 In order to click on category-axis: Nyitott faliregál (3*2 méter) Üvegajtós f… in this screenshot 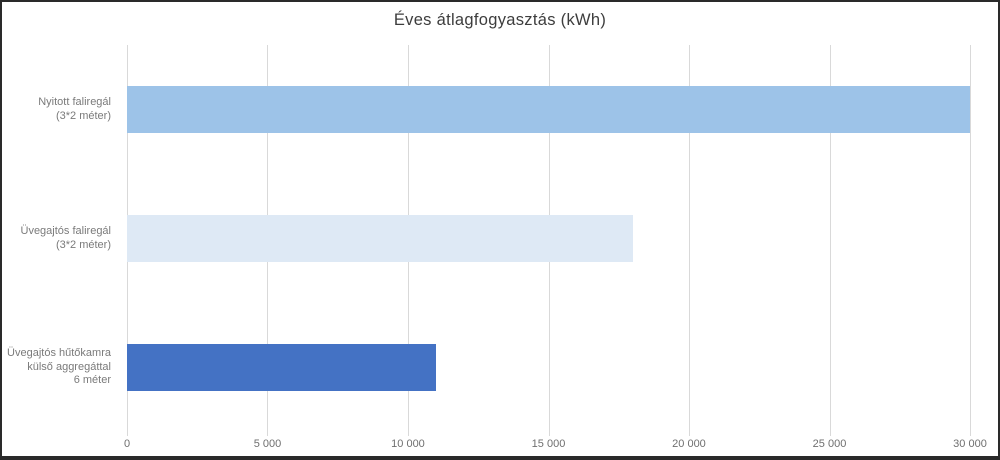, I will do `click(60, 238)`.